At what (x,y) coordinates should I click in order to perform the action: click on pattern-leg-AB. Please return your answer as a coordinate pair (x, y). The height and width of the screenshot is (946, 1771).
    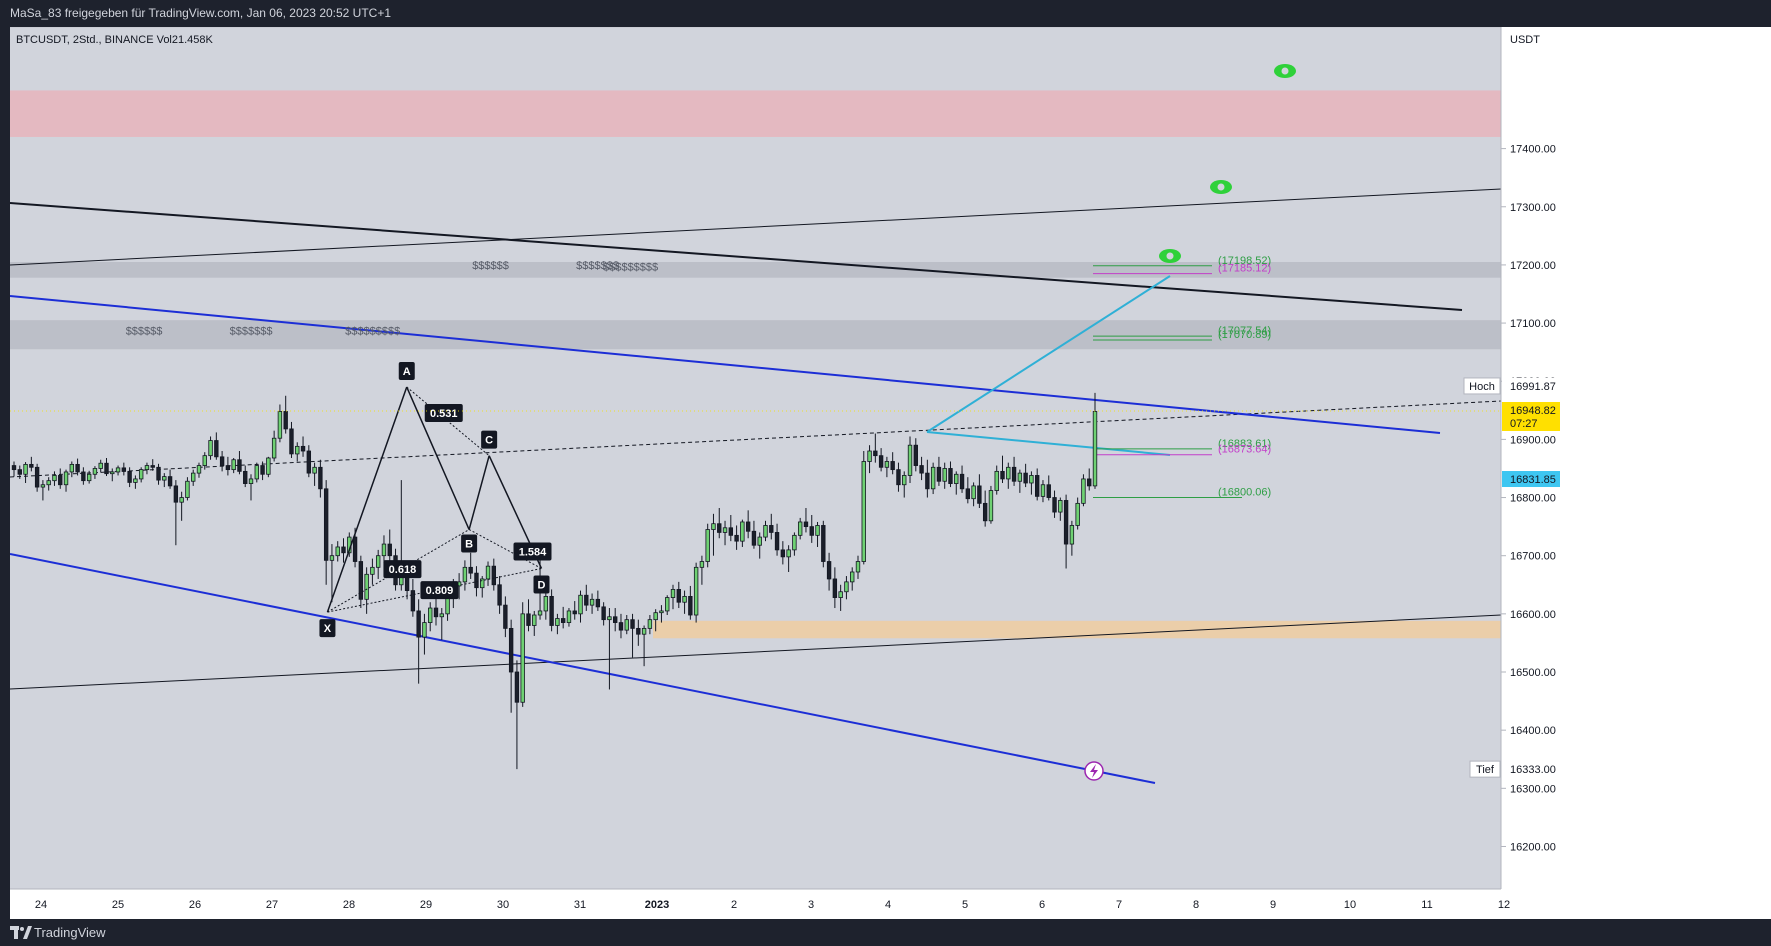
    Looking at the image, I should click on (438, 458).